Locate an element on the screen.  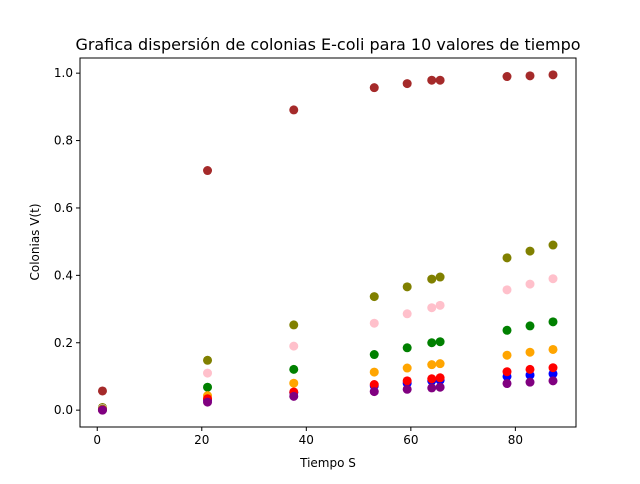
x-tick-label: 80 is located at coordinates (515, 440).